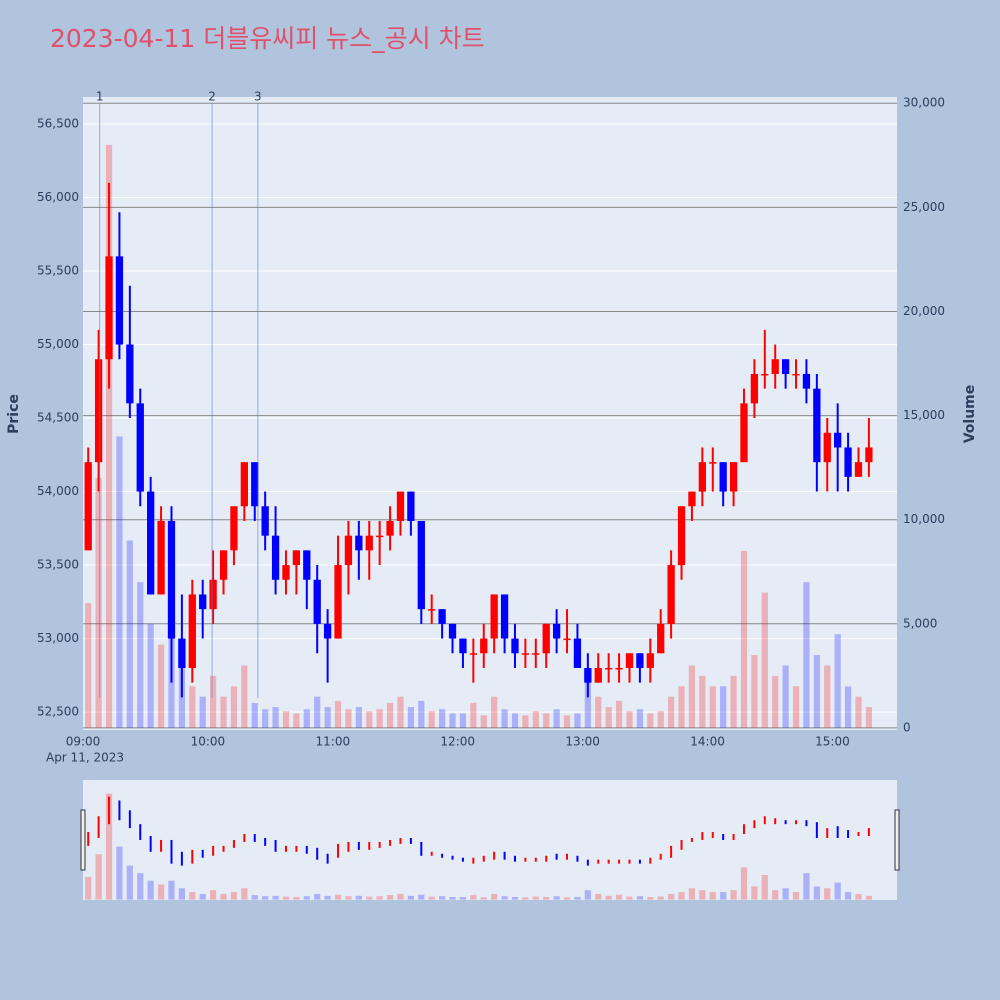  Describe the element at coordinates (100, 97) in the screenshot. I see `news-label: 1` at that location.